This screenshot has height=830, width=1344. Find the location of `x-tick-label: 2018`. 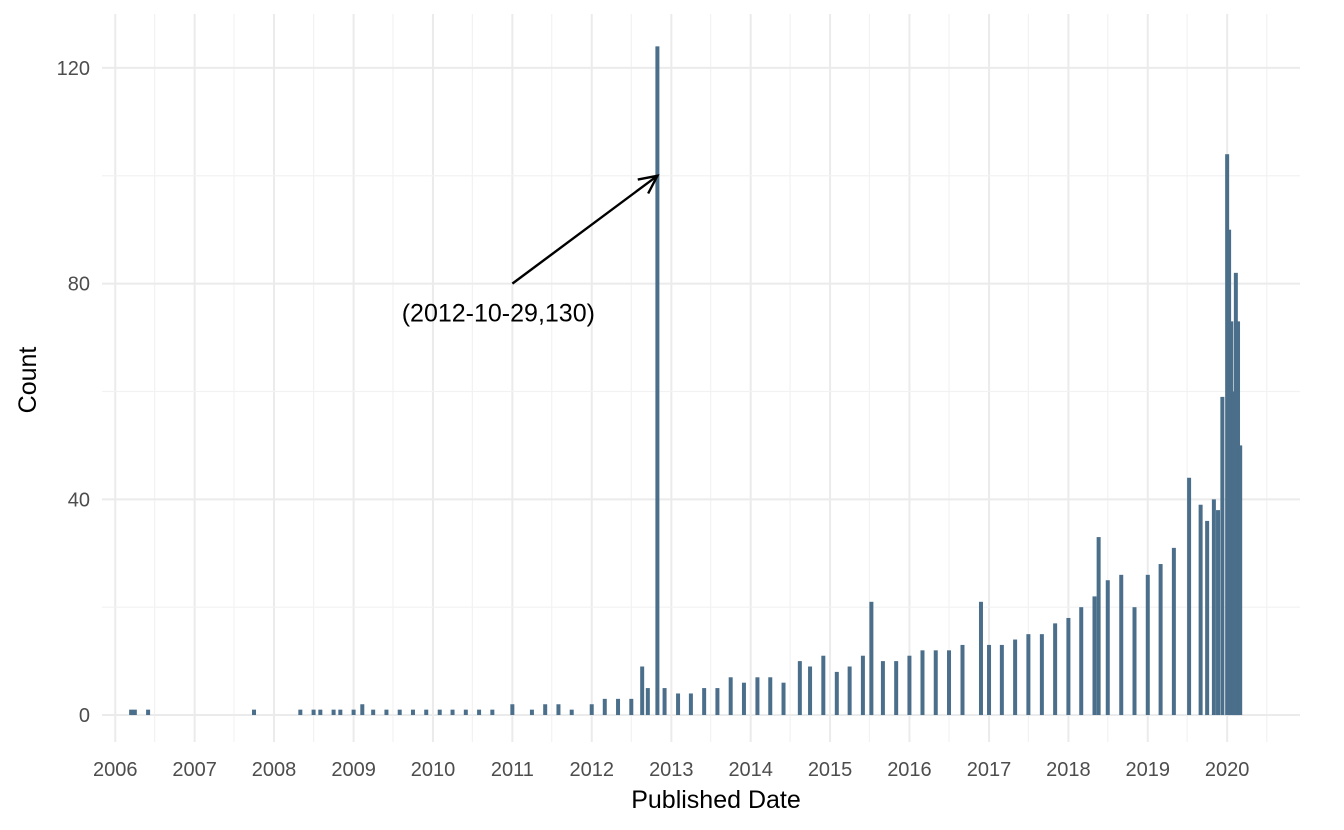

x-tick-label: 2018 is located at coordinates (1068, 770).